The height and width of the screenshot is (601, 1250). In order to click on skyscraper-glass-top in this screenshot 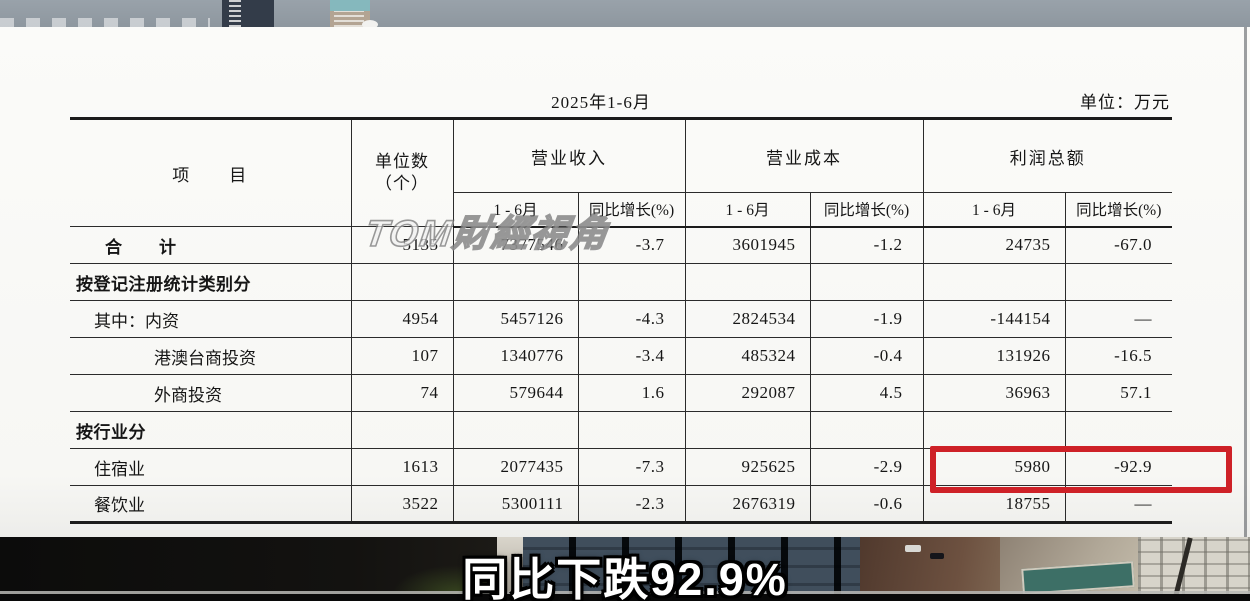, I will do `click(350, 5)`.